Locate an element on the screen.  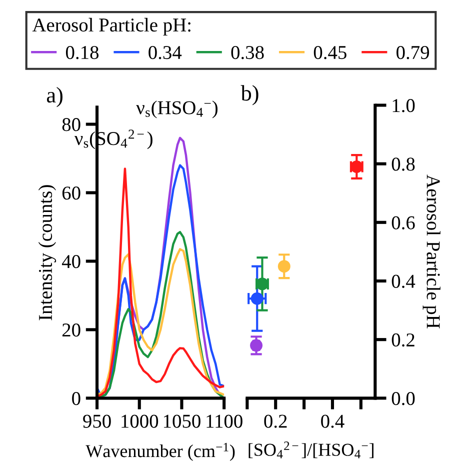
legend-label: 0.79 is located at coordinates (413, 53).